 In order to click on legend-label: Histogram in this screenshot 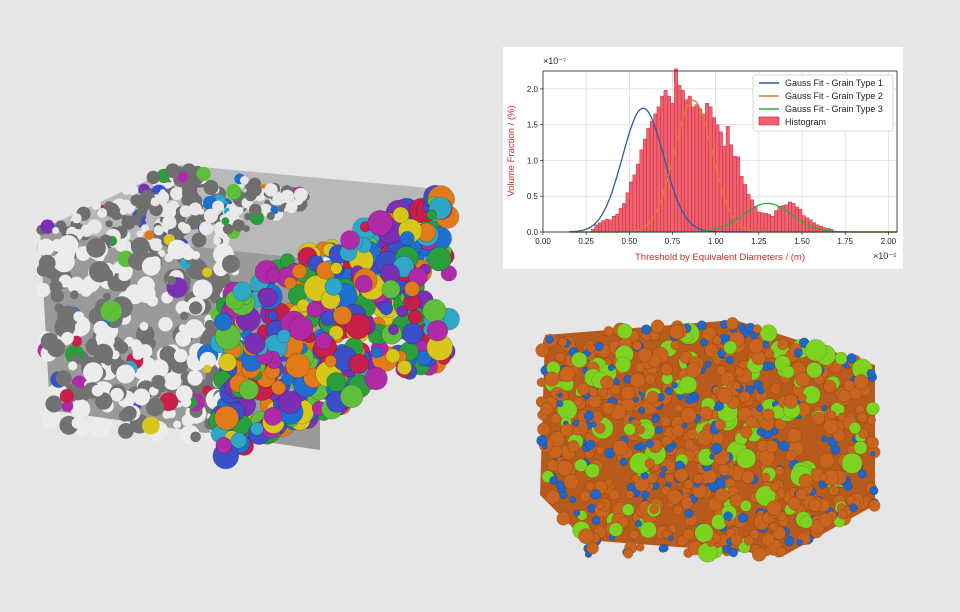, I will do `click(805, 122)`.